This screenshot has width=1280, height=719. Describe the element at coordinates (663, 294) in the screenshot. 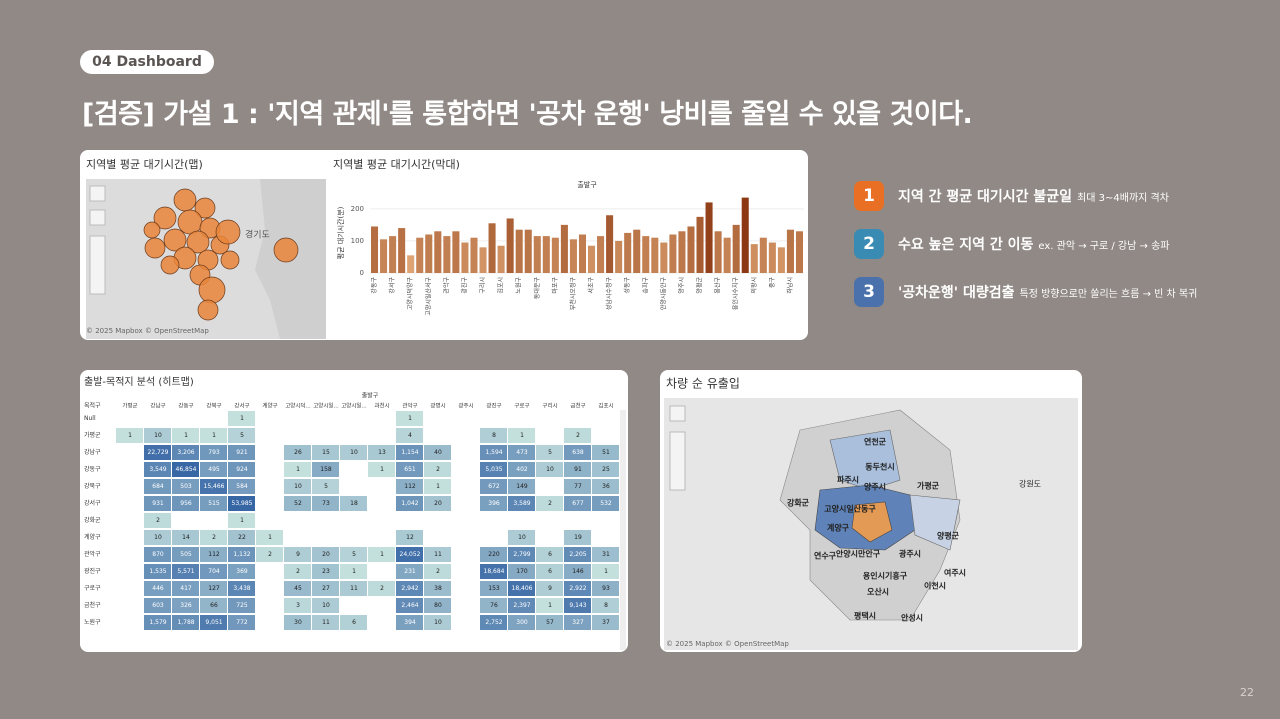

I see `x-tick-label: 안양시동안구` at that location.